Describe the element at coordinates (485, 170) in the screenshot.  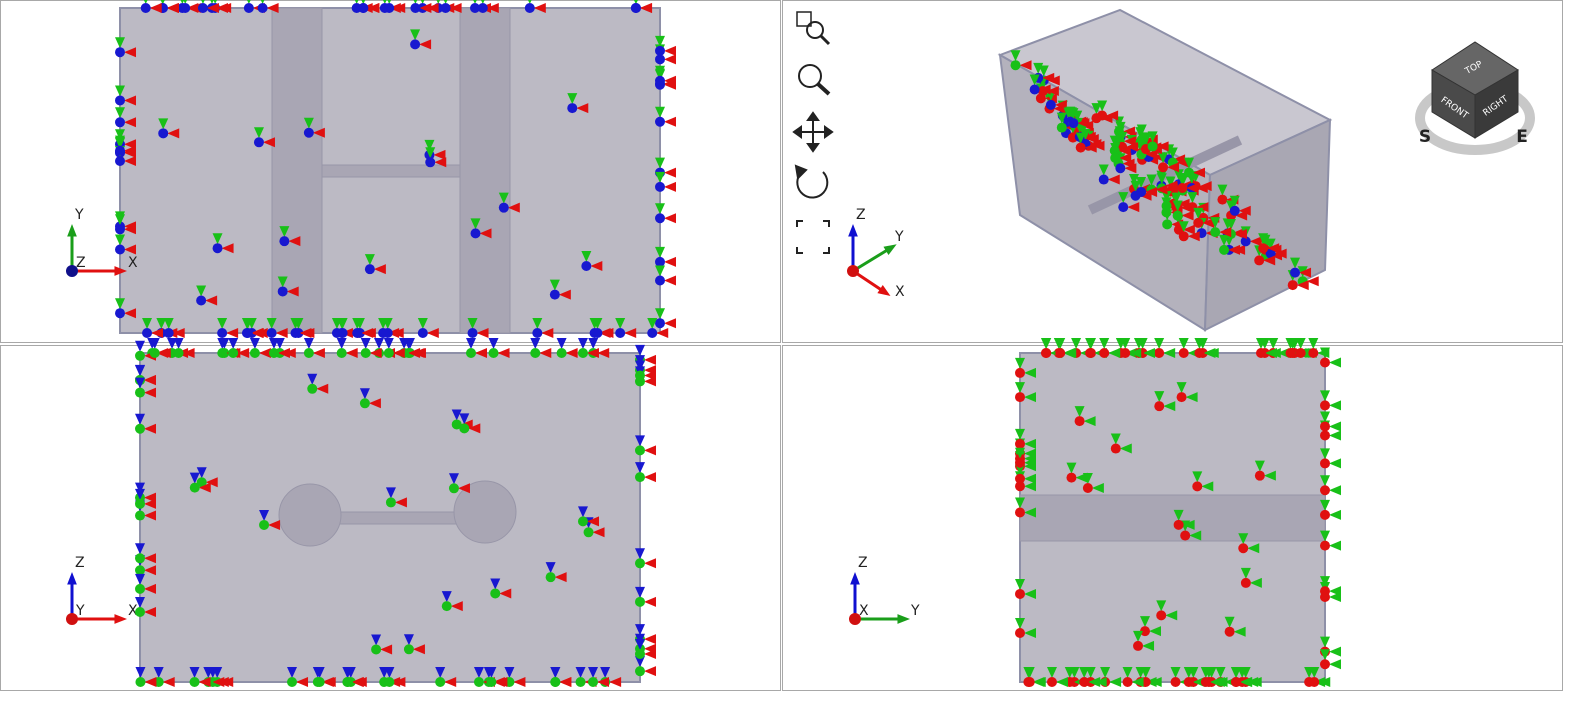
I see `slot` at that location.